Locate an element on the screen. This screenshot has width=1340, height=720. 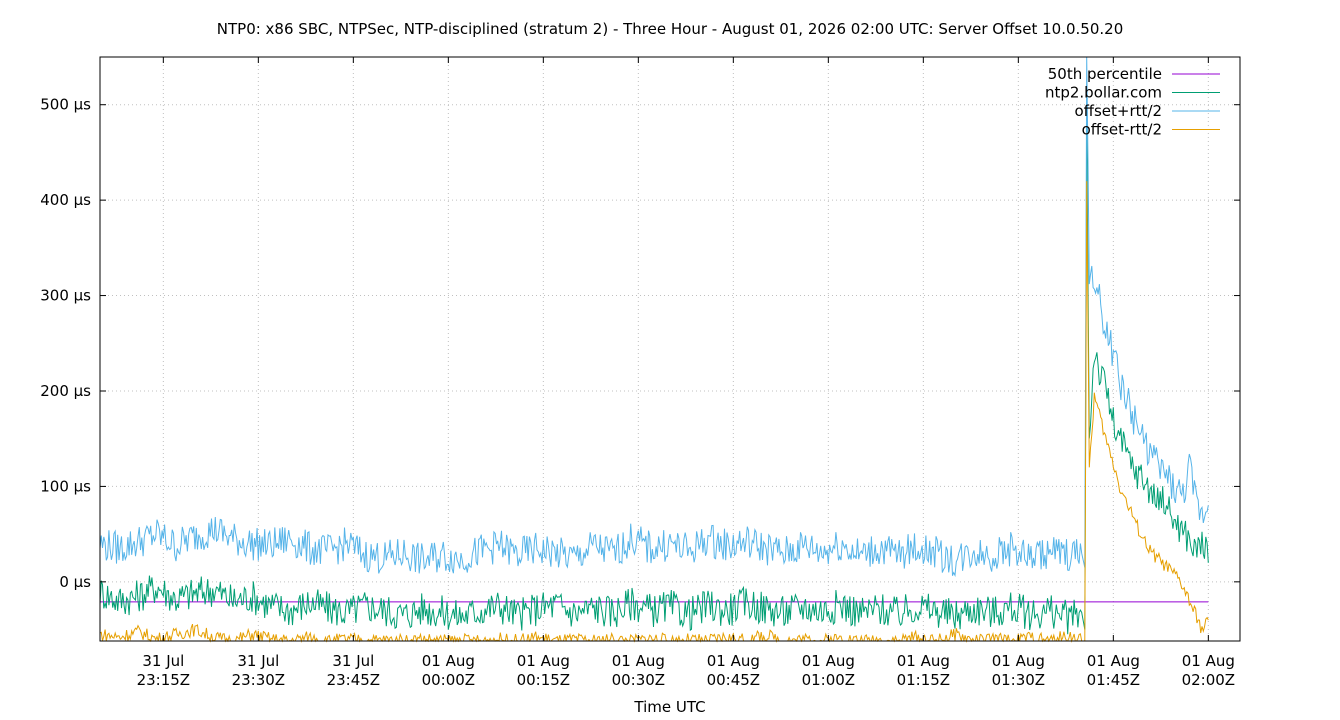
x-tick-label-time: 01:15Z is located at coordinates (924, 680).